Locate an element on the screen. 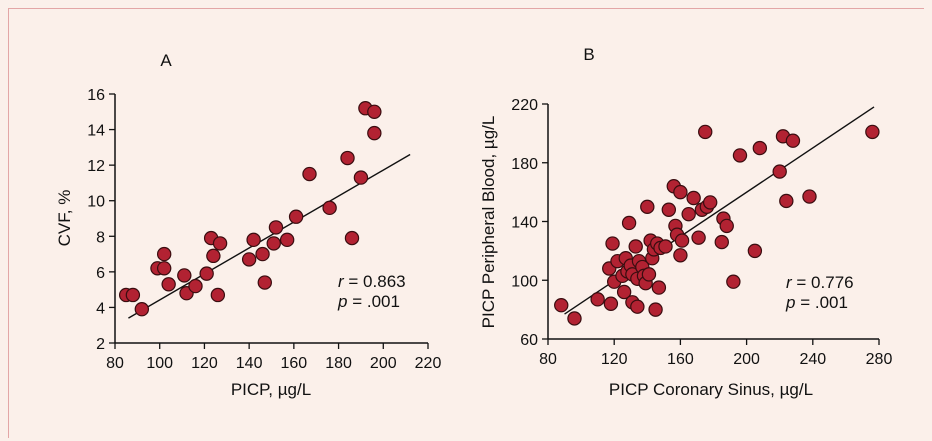 This screenshot has width=932, height=441. panel-b-y-tick-label: 180 is located at coordinates (524, 164).